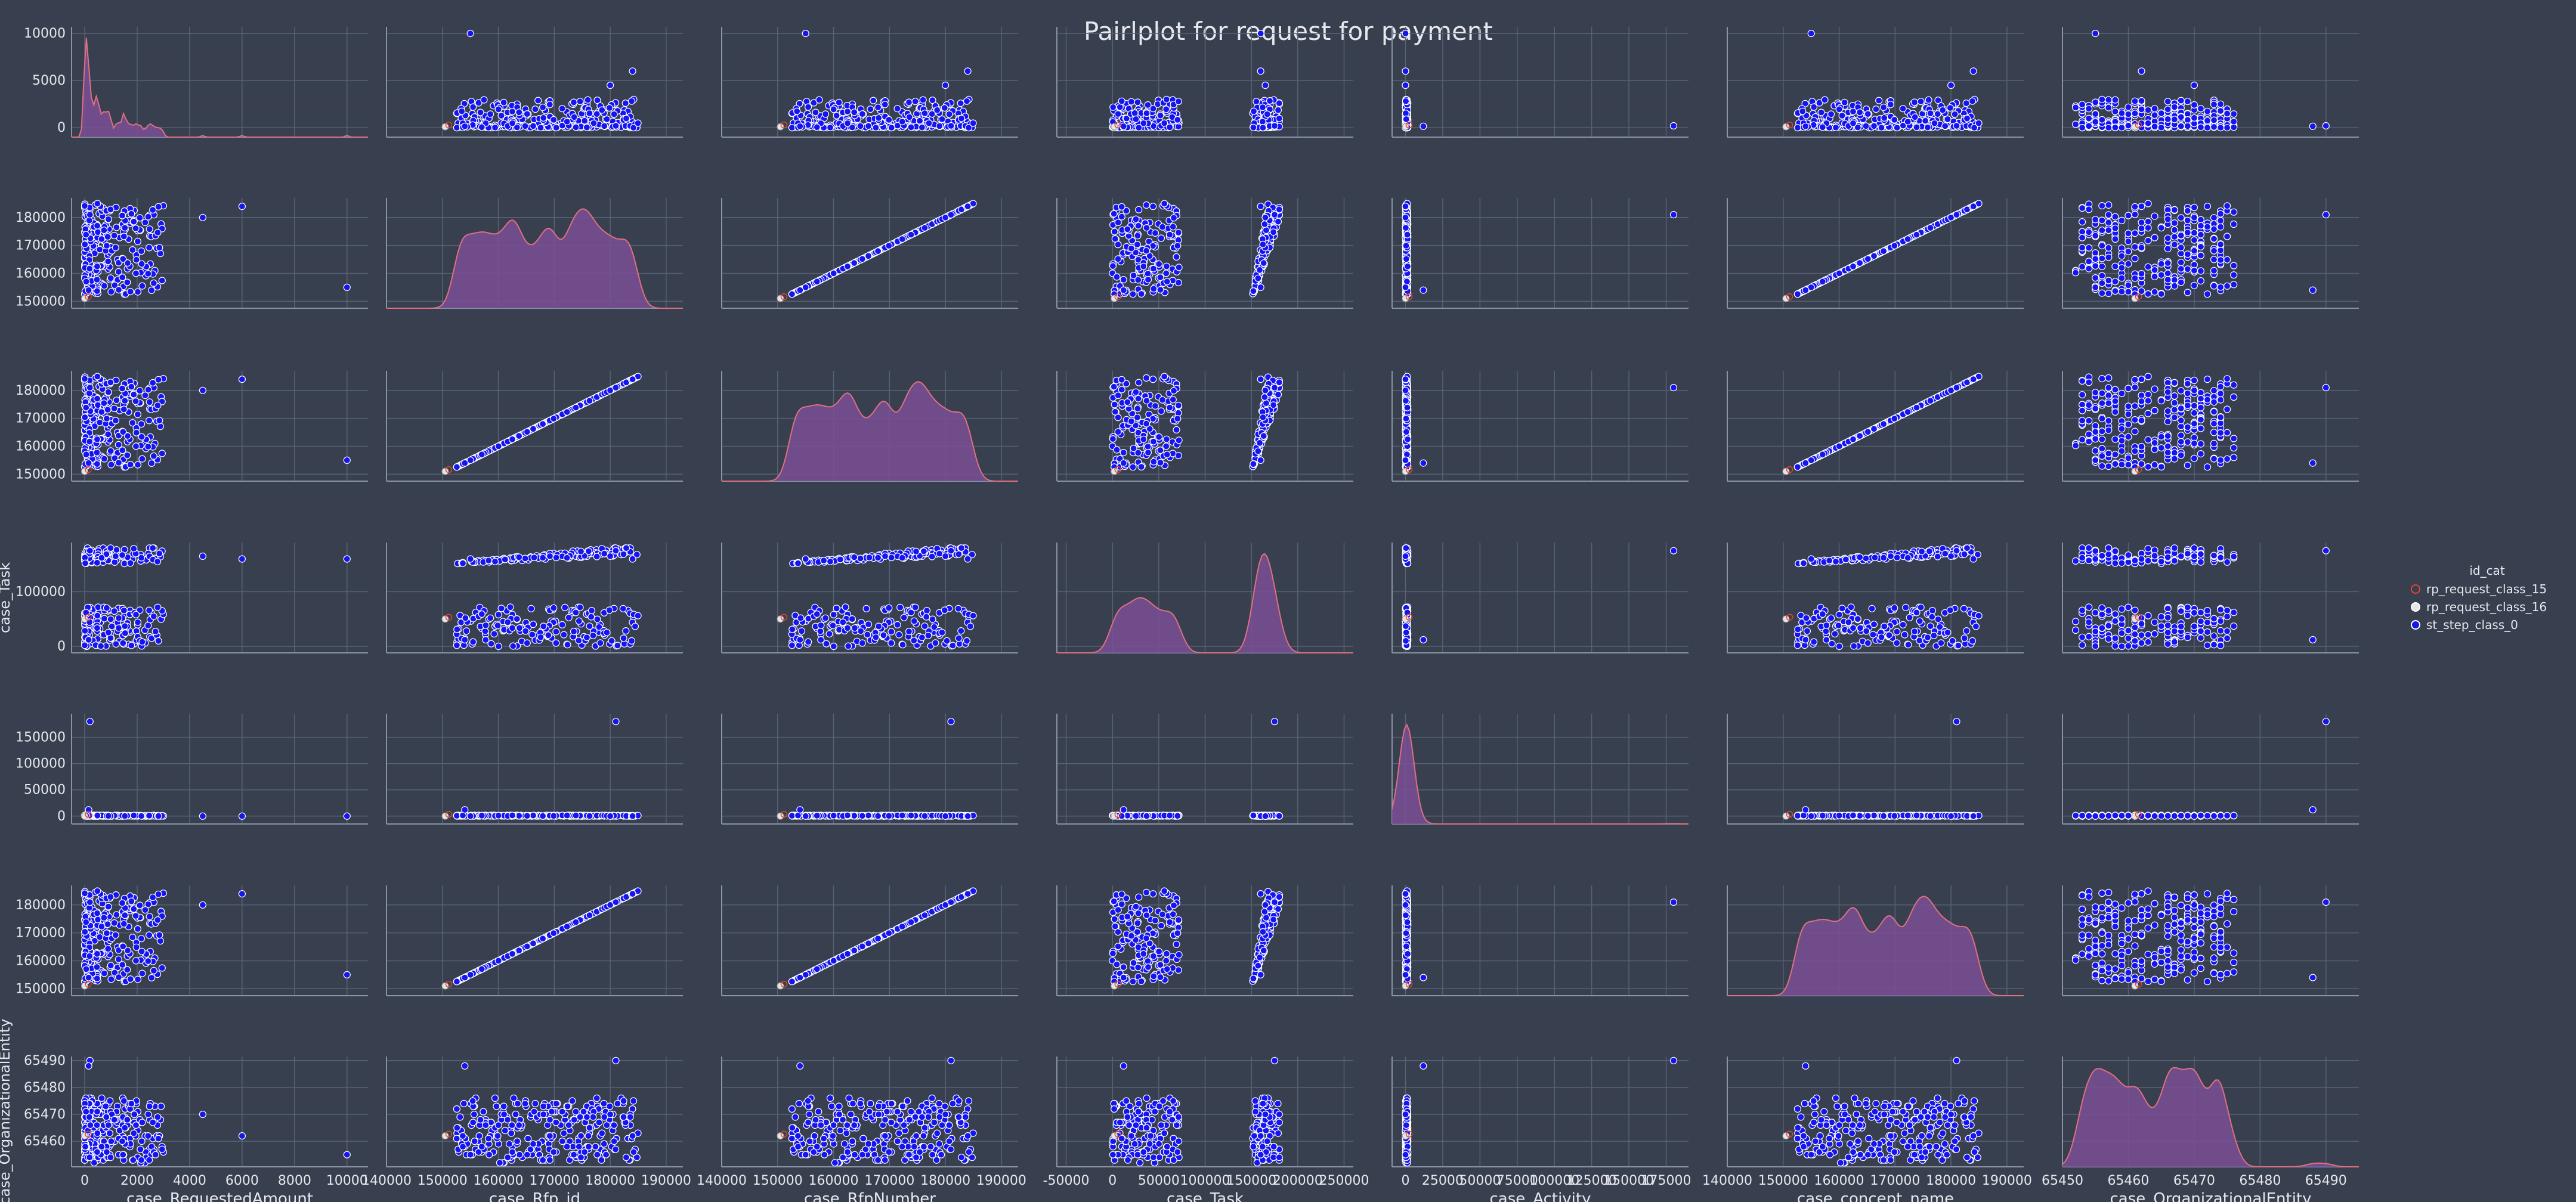 The height and width of the screenshot is (1202, 2576). I want to click on y-tick-label: 180000, so click(41, 217).